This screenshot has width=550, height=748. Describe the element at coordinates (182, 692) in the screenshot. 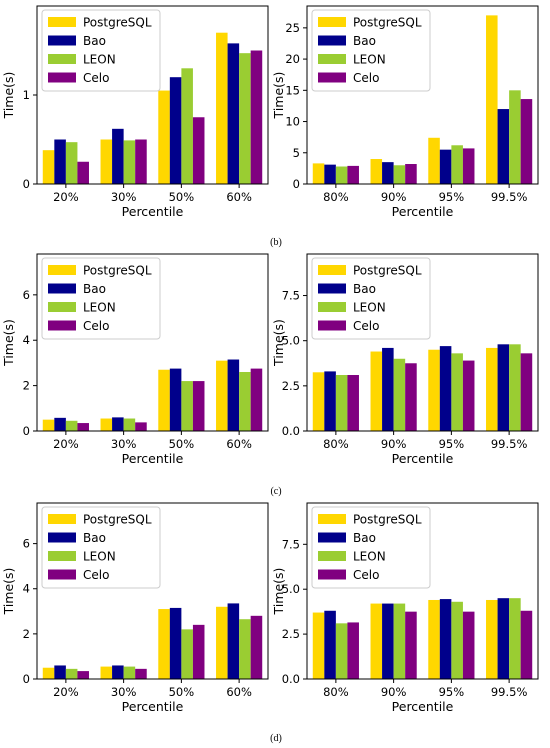

I see `x-tick-label: 50%` at that location.